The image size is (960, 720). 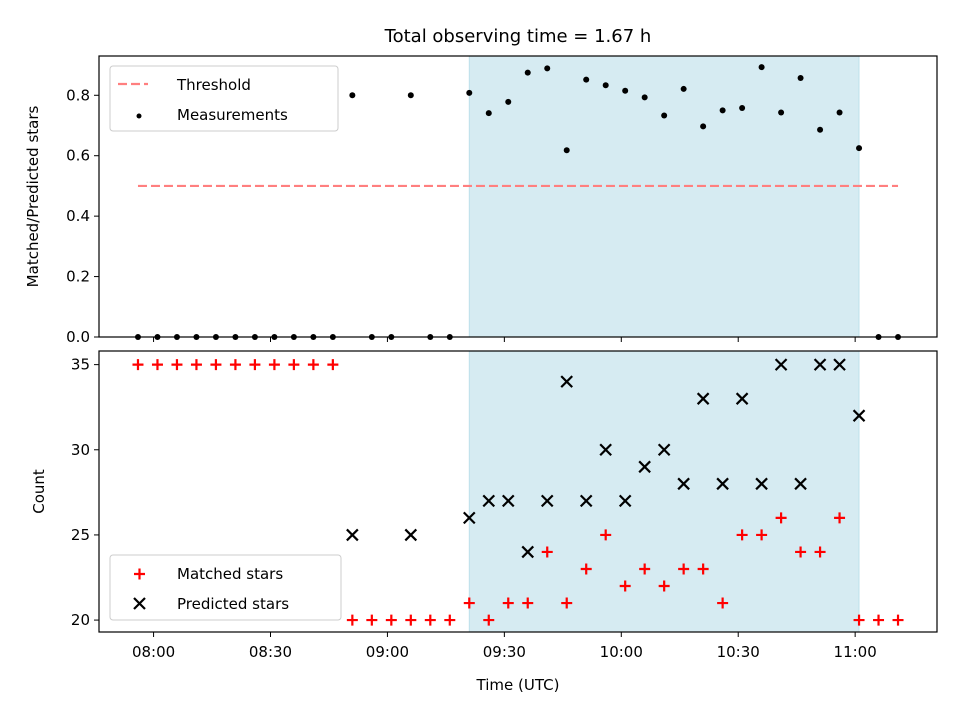 What do you see at coordinates (139, 116) in the screenshot?
I see `legend-measurements-swatch` at bounding box center [139, 116].